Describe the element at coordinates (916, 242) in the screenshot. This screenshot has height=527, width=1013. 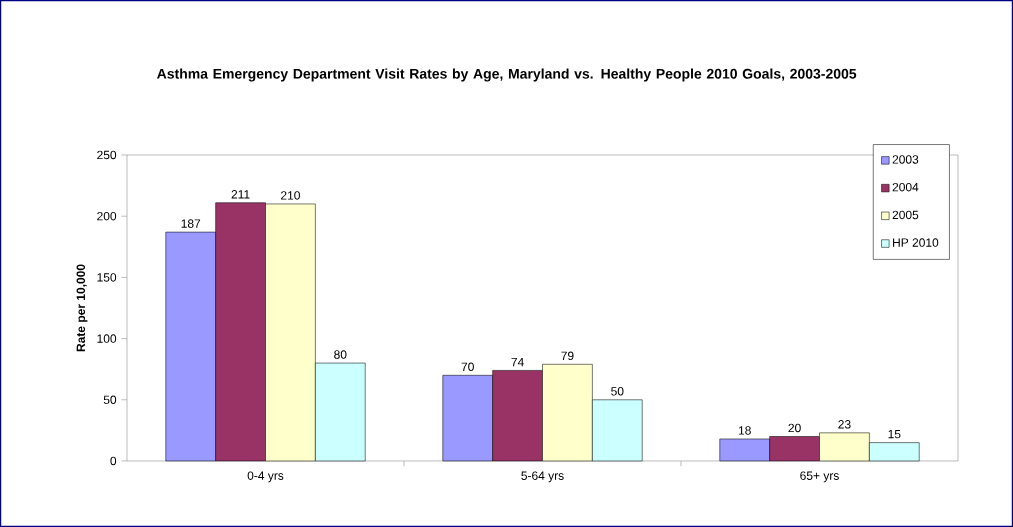
I see `legend-label: HP 2010` at that location.